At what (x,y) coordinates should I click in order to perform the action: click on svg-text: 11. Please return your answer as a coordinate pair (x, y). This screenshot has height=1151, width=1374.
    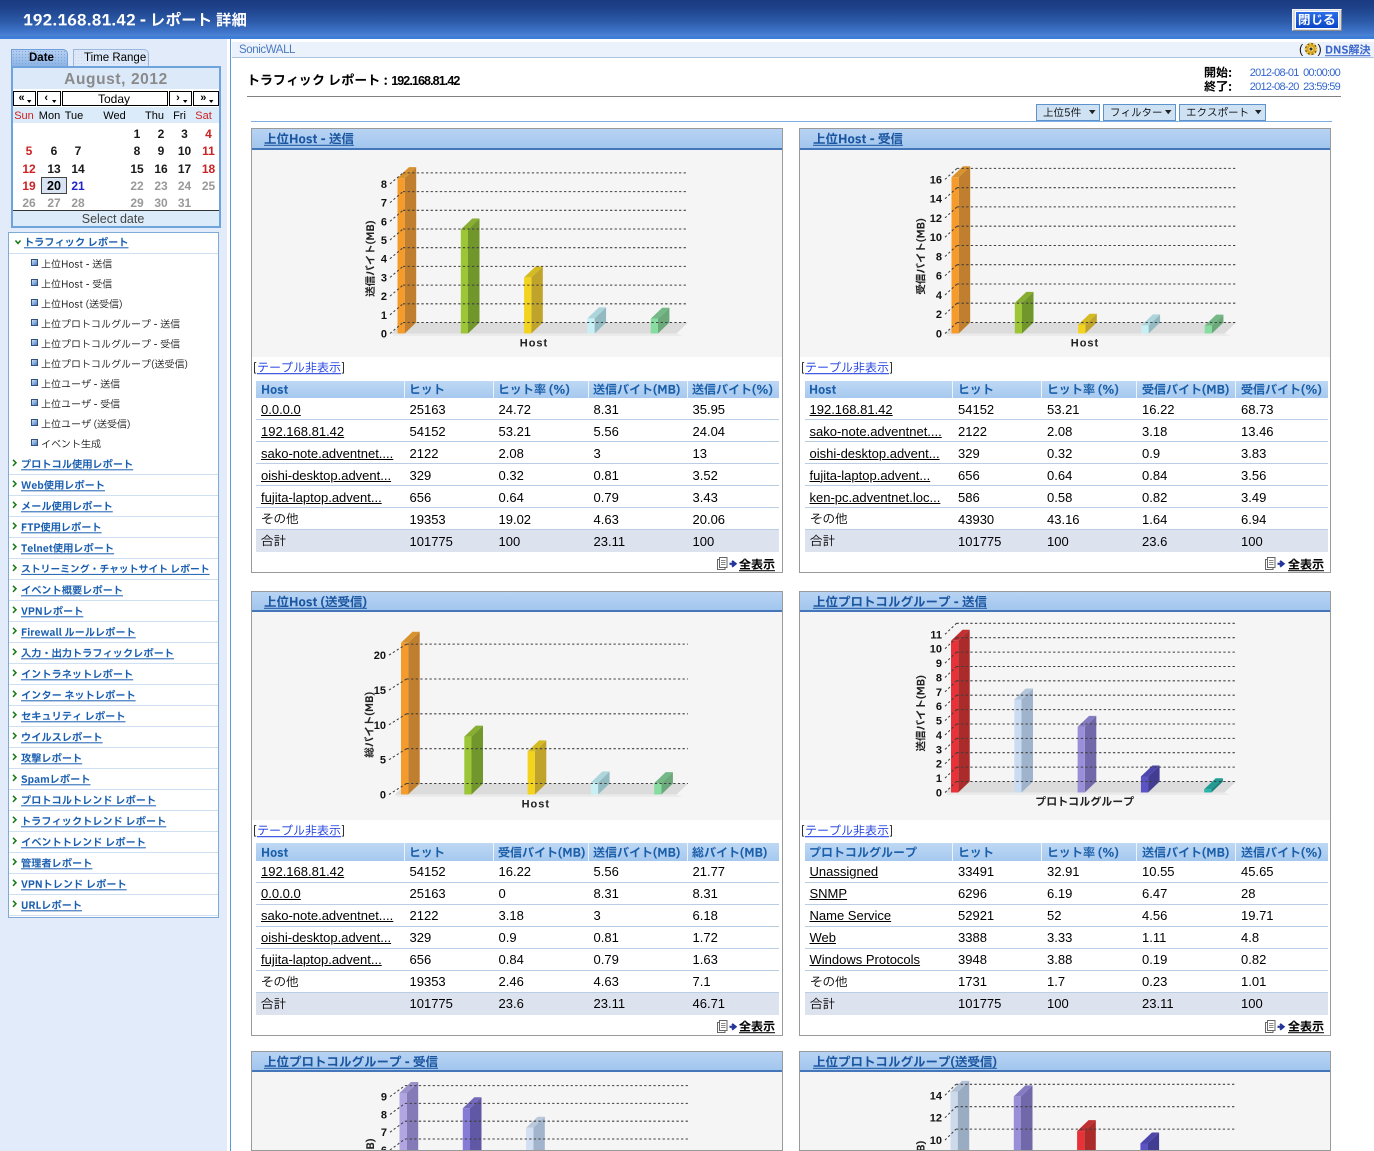
    Looking at the image, I should click on (936, 635).